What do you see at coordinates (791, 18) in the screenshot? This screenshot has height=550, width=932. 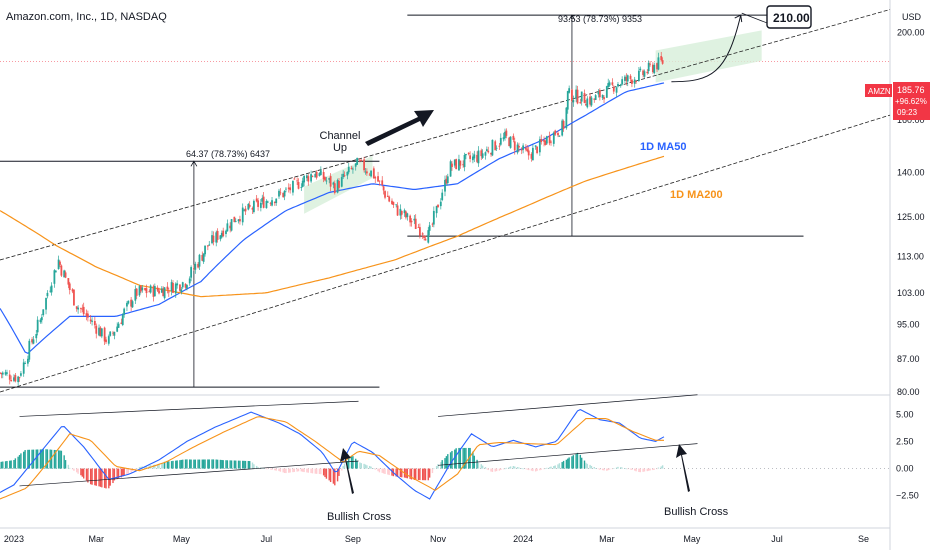 I see `target-box-label: 210.00` at bounding box center [791, 18].